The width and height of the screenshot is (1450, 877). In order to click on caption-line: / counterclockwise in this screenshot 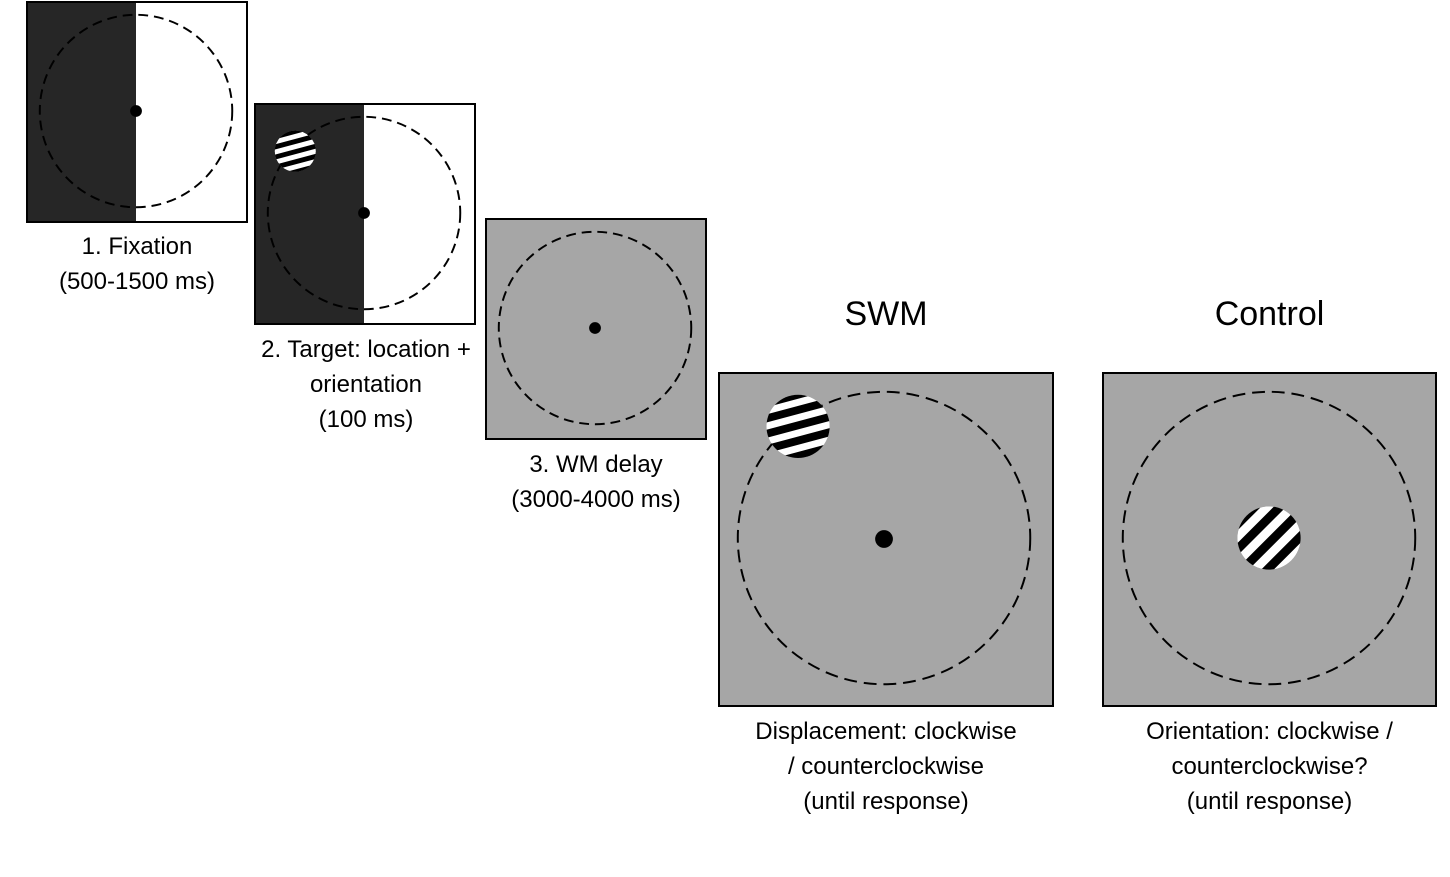, I will do `click(886, 766)`.